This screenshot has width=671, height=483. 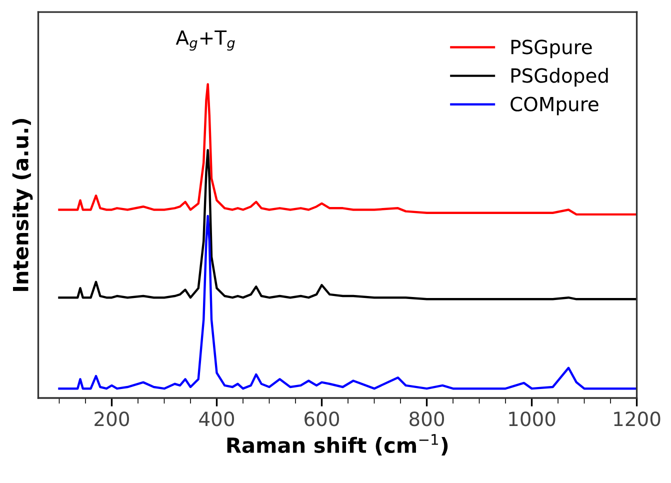 I want to click on y-axis-title: Intensity (a.u.), so click(x=22, y=205).